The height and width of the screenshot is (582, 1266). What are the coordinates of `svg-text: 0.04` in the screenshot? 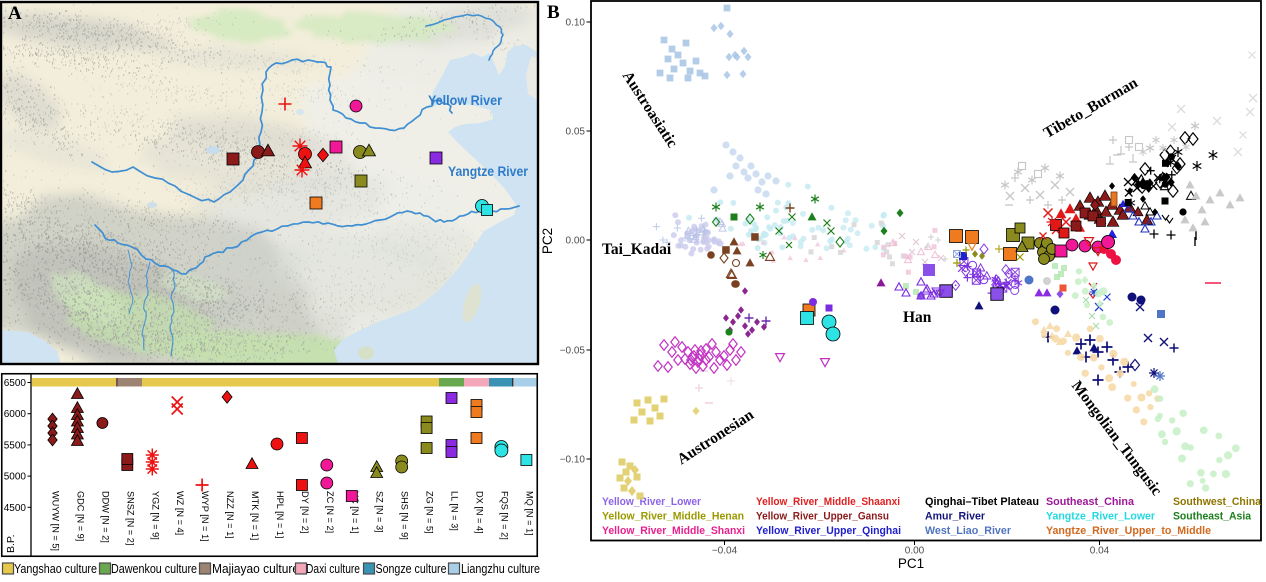 It's located at (1100, 551).